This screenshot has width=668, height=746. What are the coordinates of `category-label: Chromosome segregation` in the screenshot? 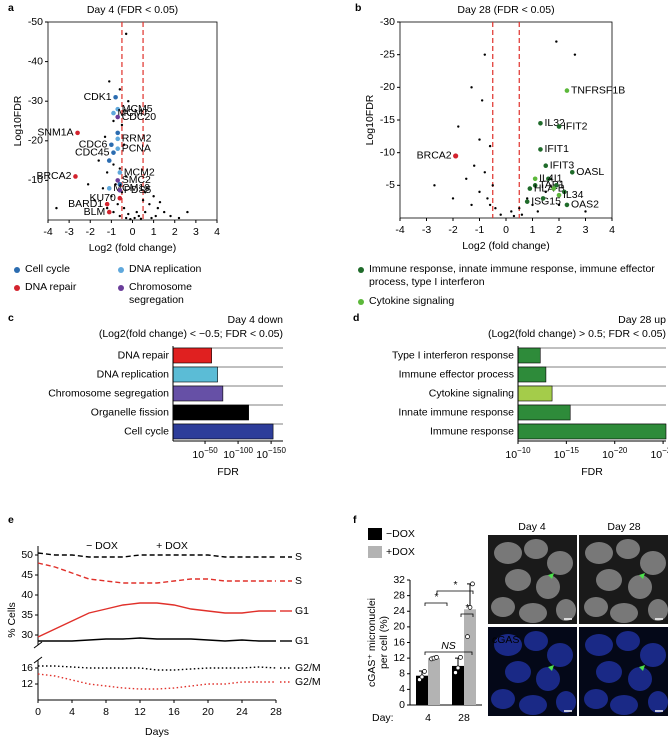 It's located at (108, 393).